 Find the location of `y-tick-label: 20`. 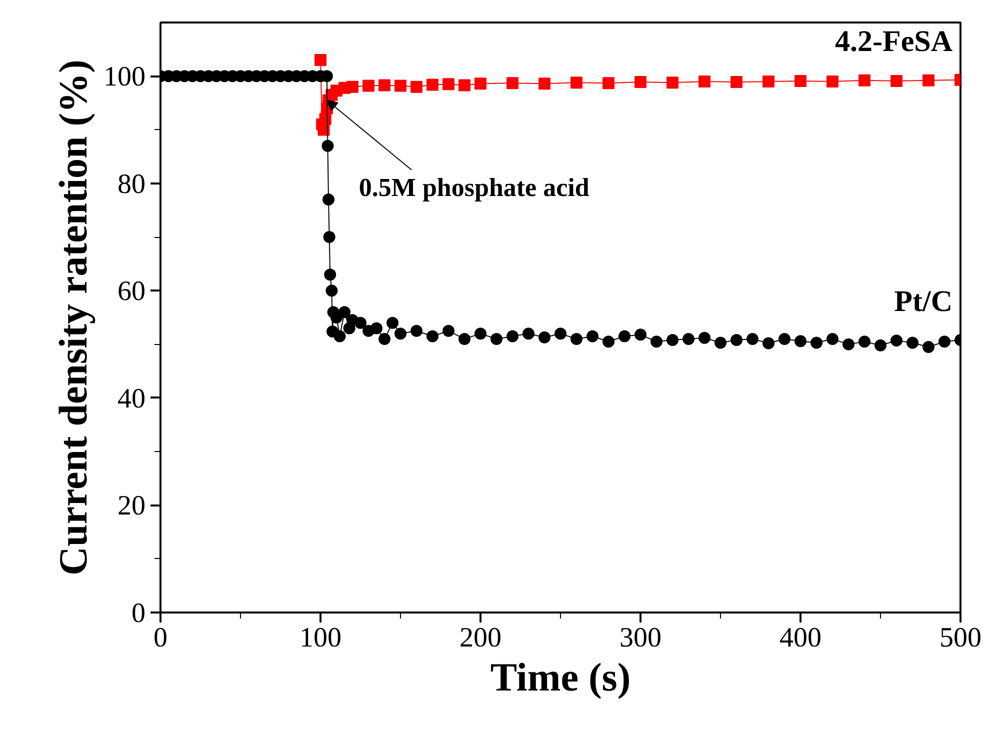

y-tick-label: 20 is located at coordinates (132, 506).